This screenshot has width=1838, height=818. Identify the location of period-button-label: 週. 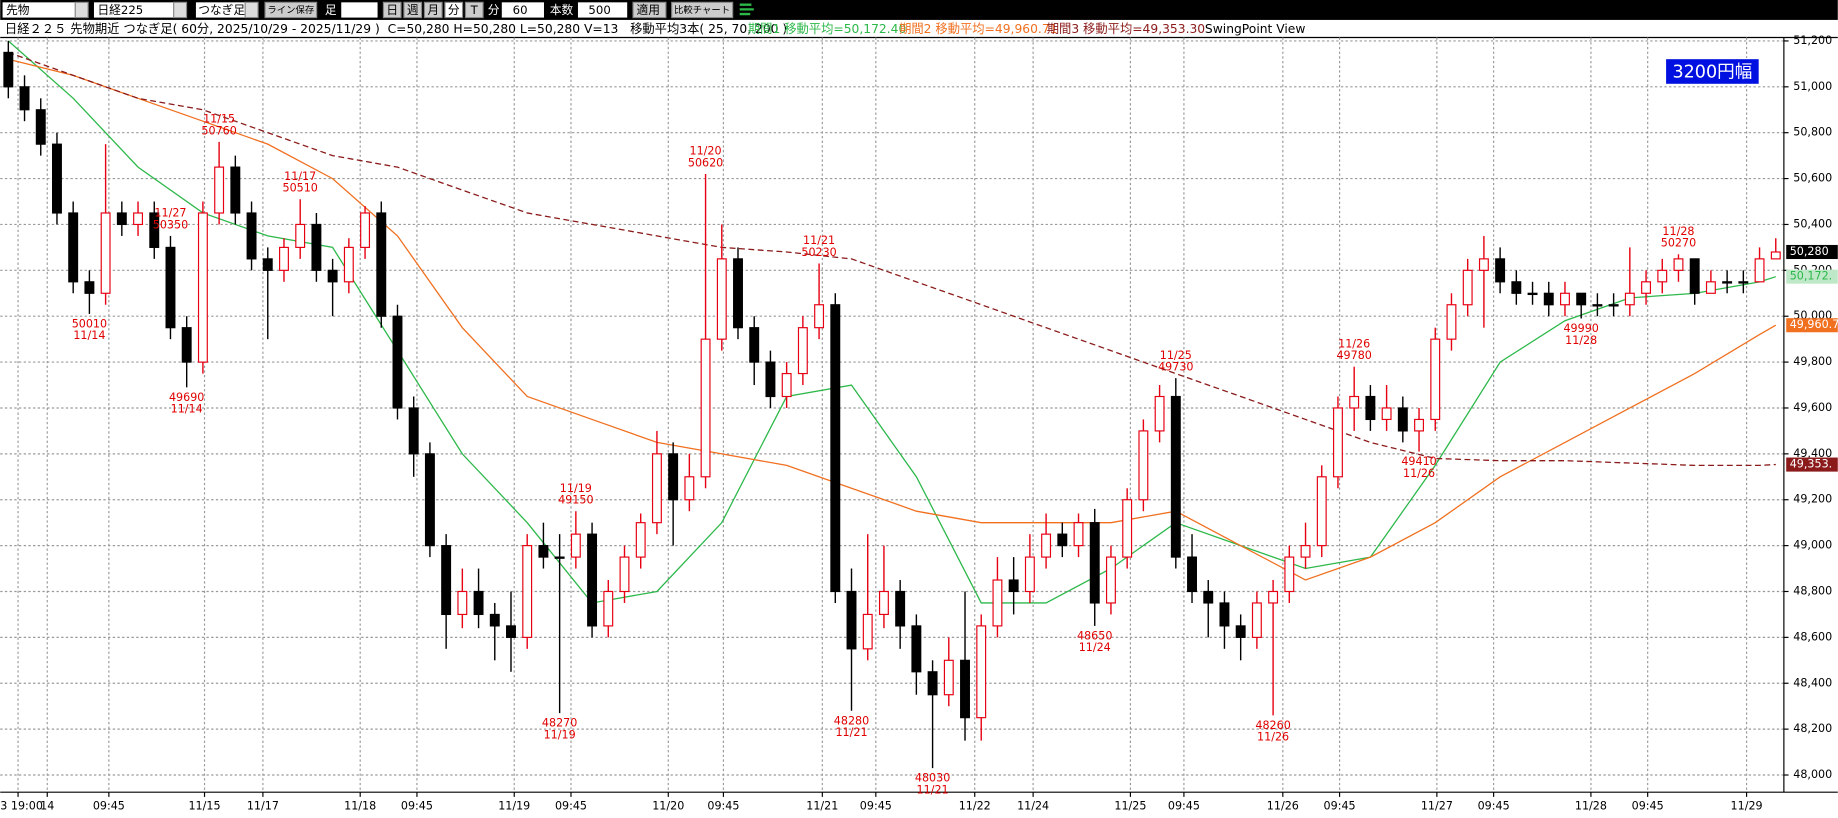
(413, 10).